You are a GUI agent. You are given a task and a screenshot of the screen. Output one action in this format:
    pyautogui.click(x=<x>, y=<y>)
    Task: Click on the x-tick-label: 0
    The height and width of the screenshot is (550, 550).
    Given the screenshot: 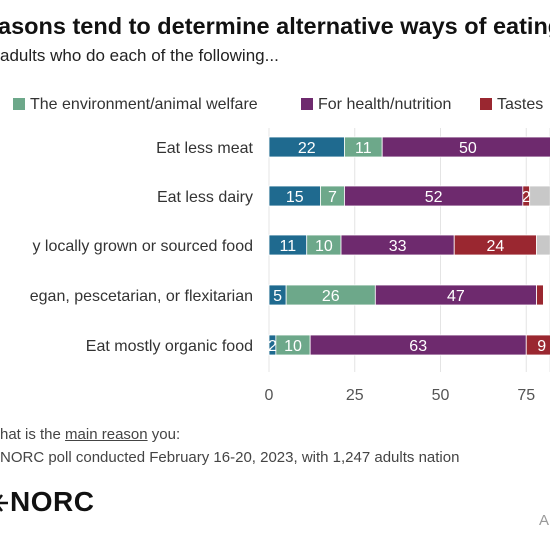 What is the action you would take?
    pyautogui.click(x=269, y=395)
    